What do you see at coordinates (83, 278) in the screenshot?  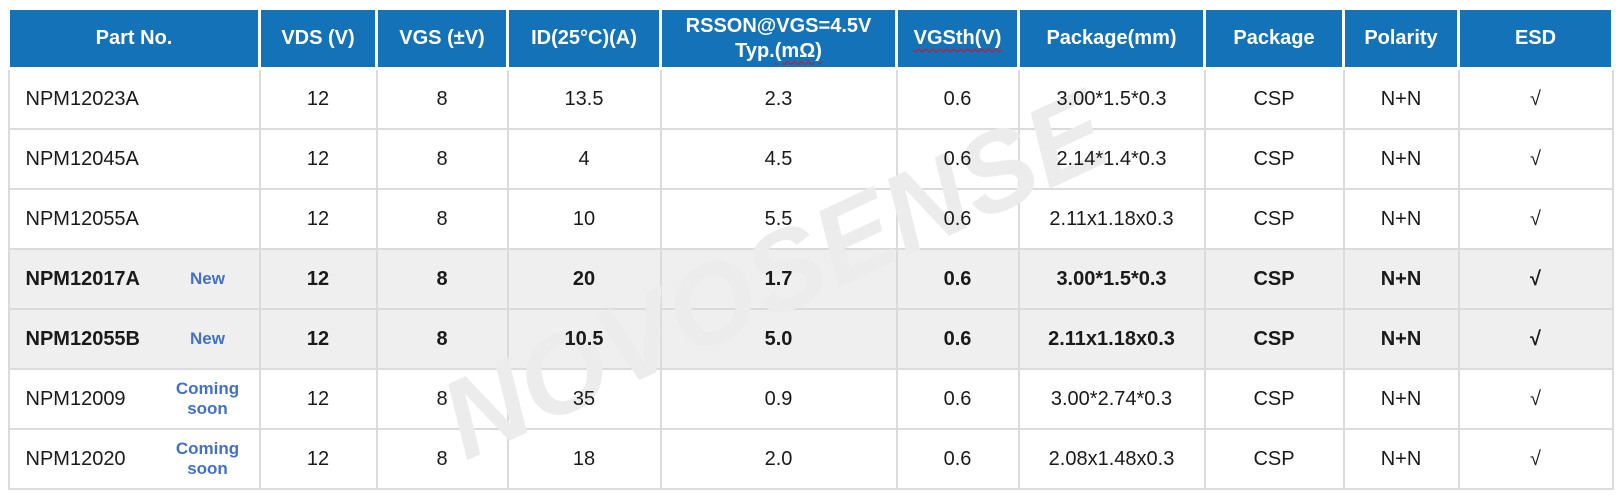 I see `part-number: NPM12017A` at bounding box center [83, 278].